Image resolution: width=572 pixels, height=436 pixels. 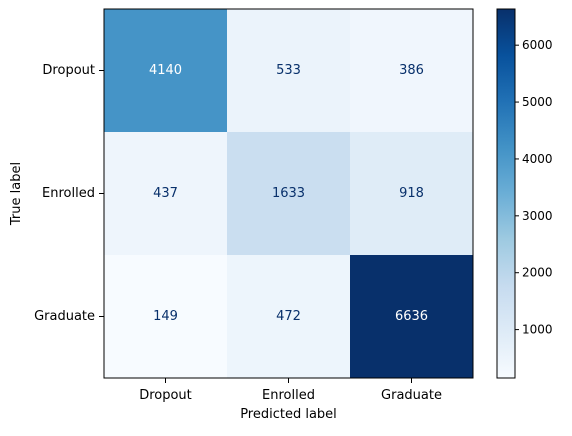 I want to click on cell-value-label: 918, so click(x=411, y=193).